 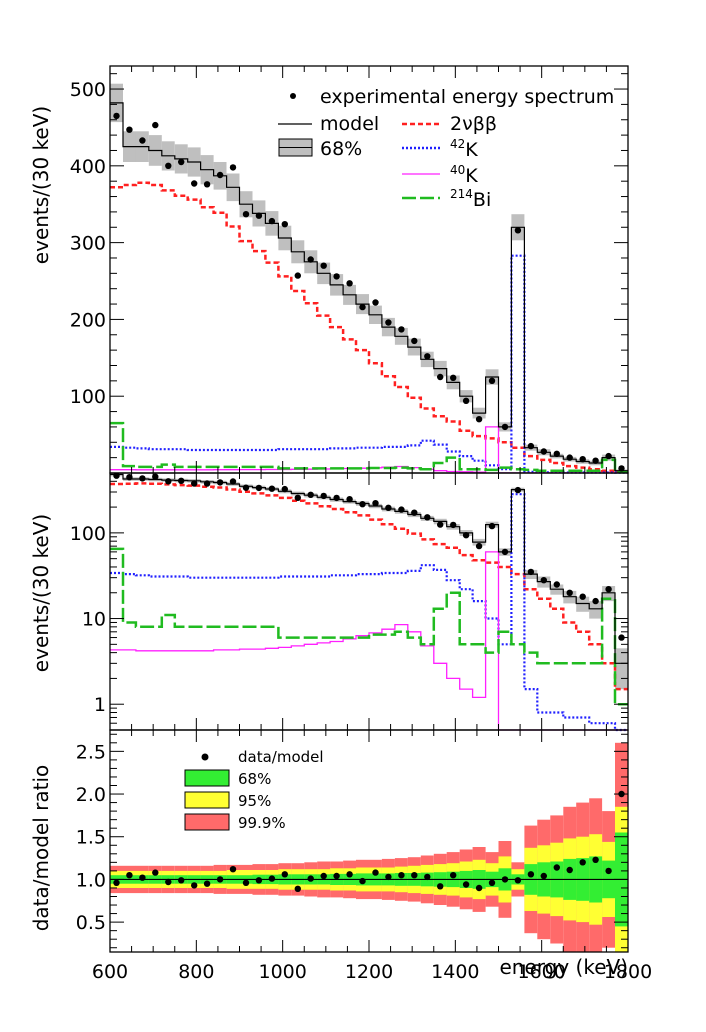 What do you see at coordinates (369, 568) in the screenshot?
I see `log-model-series` at bounding box center [369, 568].